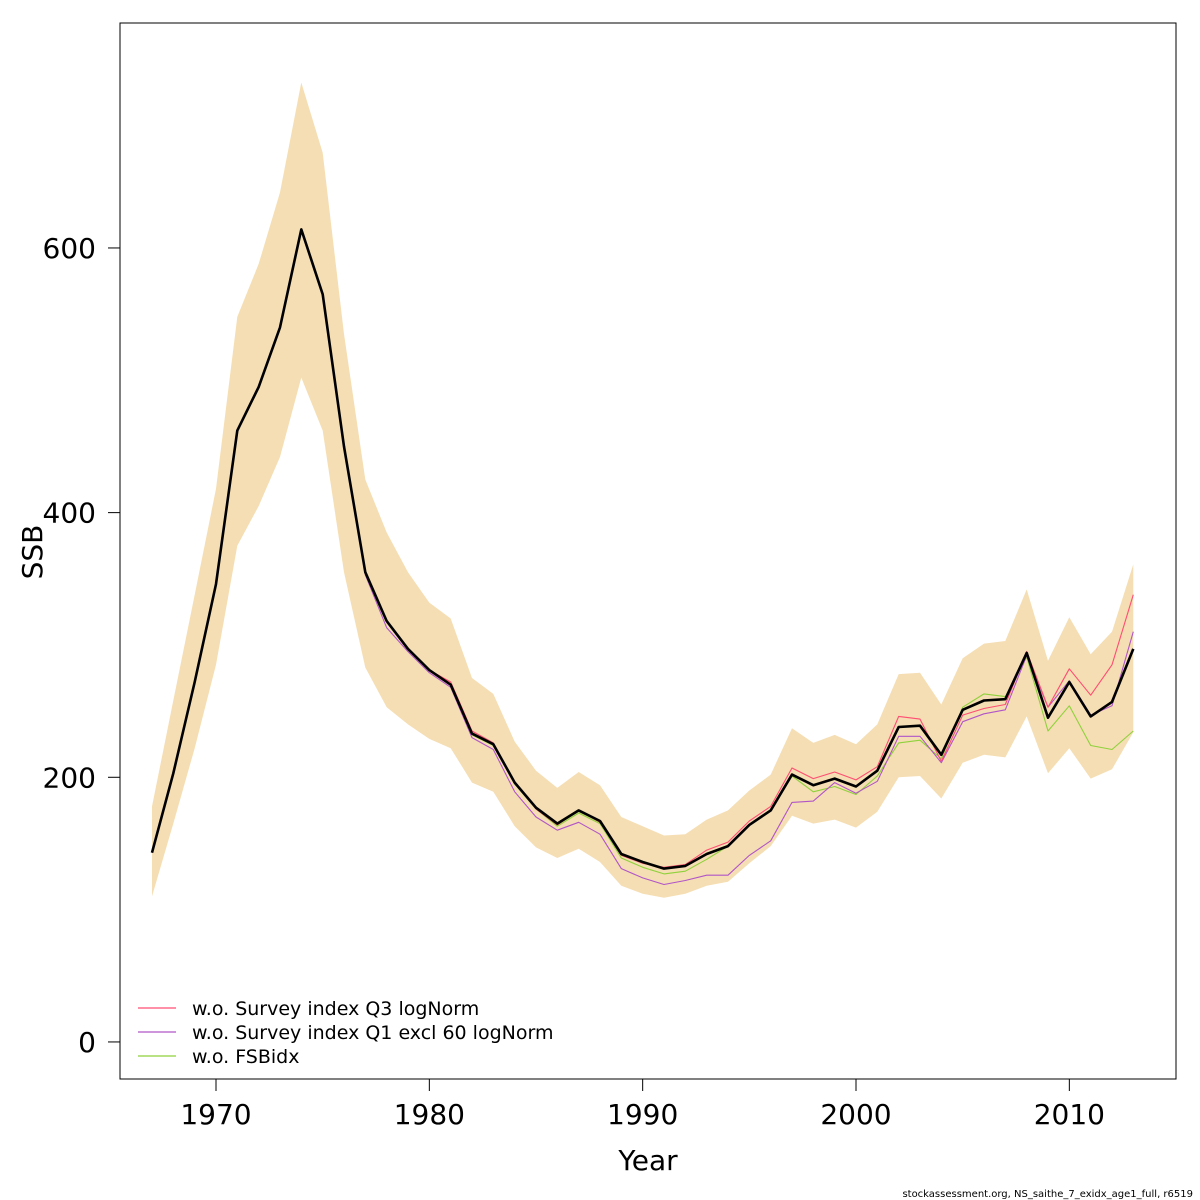  Describe the element at coordinates (215, 1114) in the screenshot. I see `x-tick-label: 1970` at that location.